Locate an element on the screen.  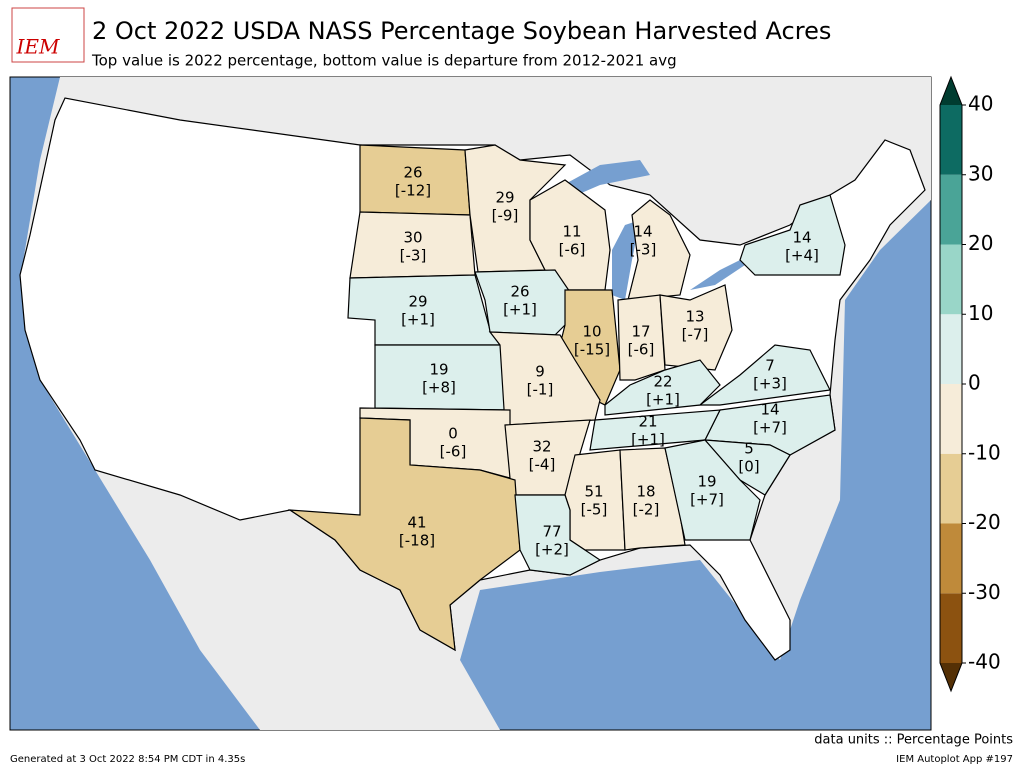
state-departure: [+4] is located at coordinates (802, 256).